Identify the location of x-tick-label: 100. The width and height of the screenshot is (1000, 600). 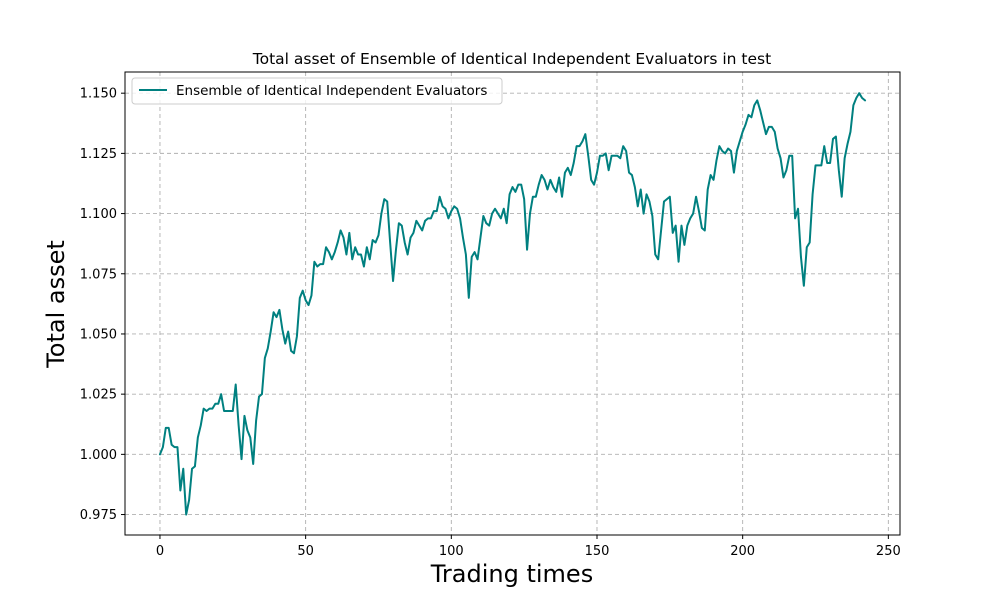
(451, 551).